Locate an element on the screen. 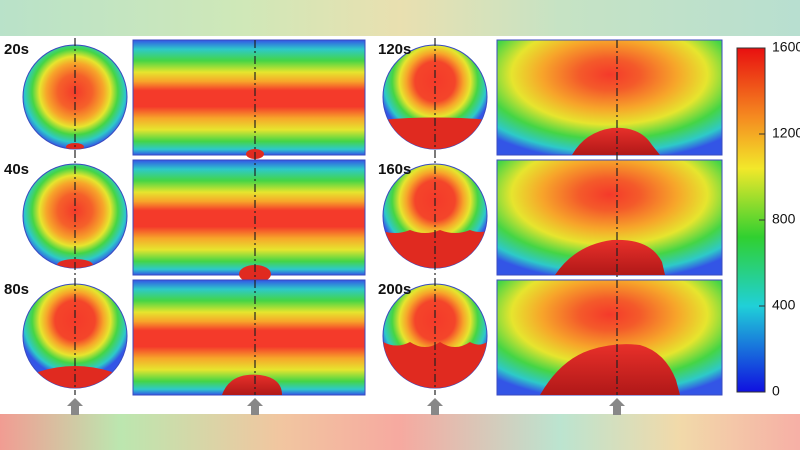  colorbar-tick-label: 800 is located at coordinates (784, 219).